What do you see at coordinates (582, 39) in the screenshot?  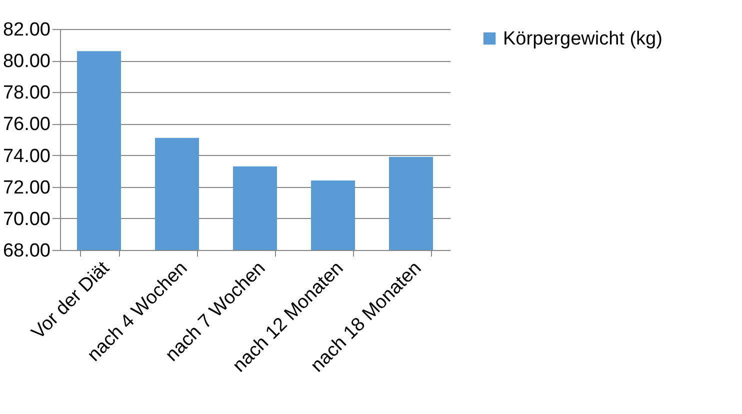 I see `legend-label: Körpergewicht (kg)` at bounding box center [582, 39].